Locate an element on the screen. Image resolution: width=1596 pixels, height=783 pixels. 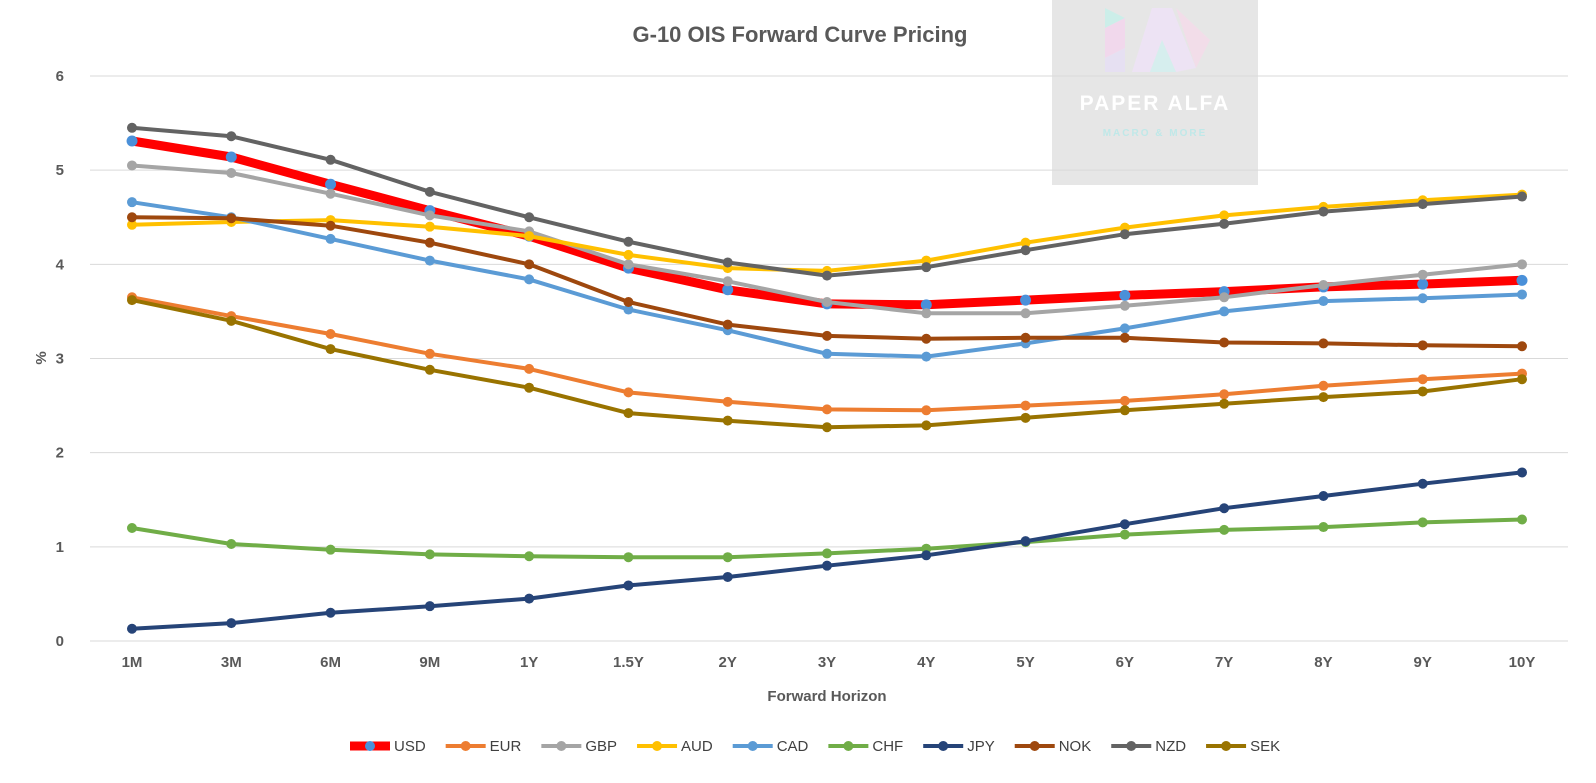
series-aud is located at coordinates (827, 232).